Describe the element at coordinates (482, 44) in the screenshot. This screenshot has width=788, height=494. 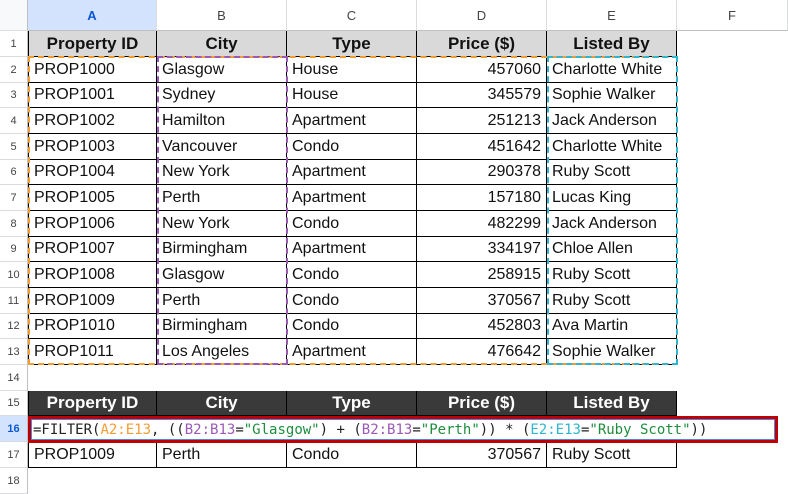
I see `header-cell: Price ($)` at that location.